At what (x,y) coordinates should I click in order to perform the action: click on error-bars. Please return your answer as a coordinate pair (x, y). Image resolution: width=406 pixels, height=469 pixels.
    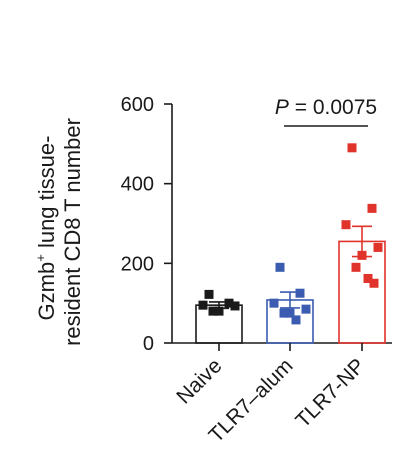
    Looking at the image, I should click on (290, 267).